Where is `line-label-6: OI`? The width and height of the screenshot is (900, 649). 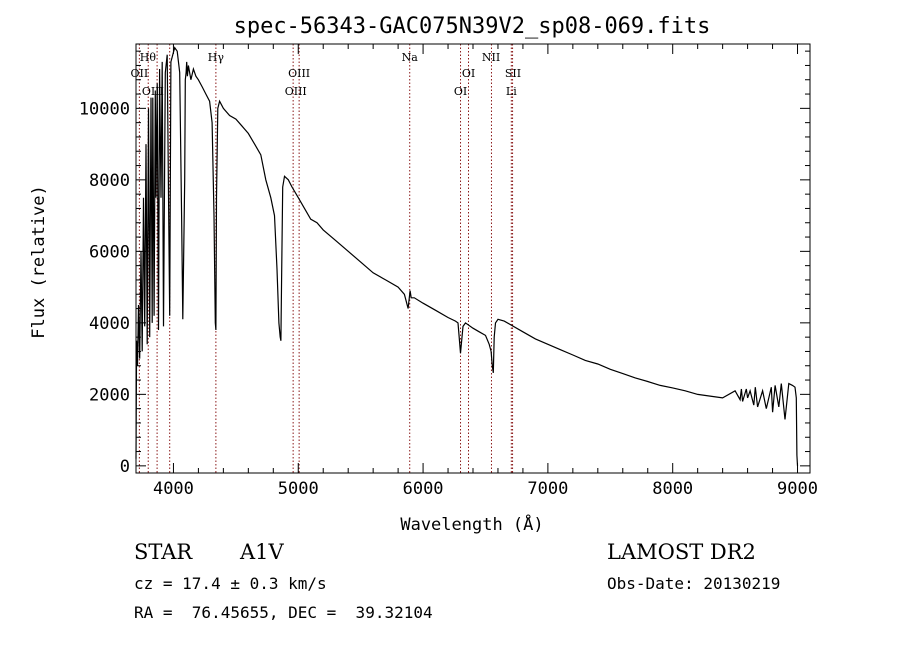
line-label-6: OI is located at coordinates (468, 73).